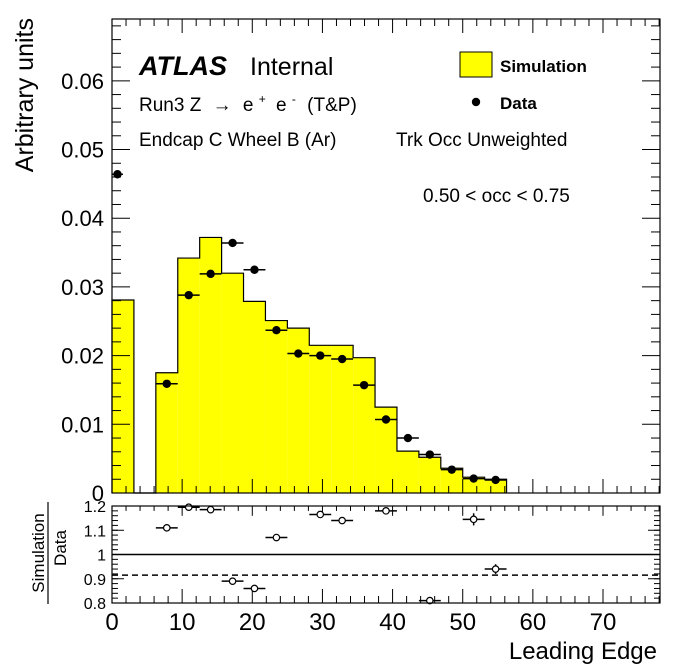 This screenshot has width=696, height=672. I want to click on status-label: Internal, so click(291, 67).